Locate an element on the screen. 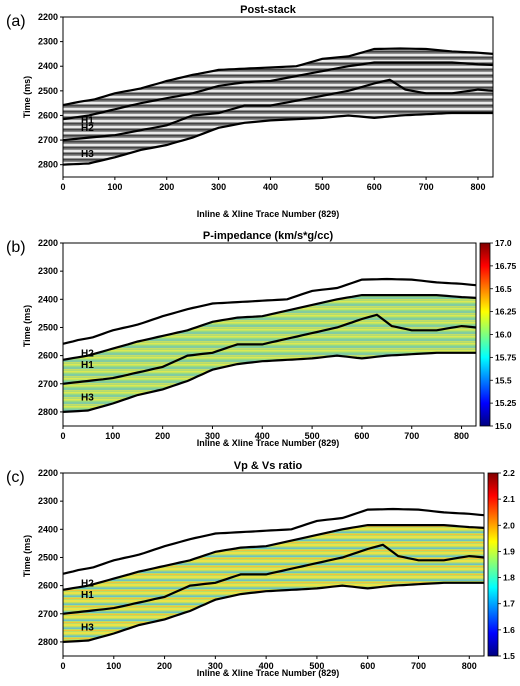 This screenshot has height=686, width=520. colorbar-tick-label: 2.0 is located at coordinates (509, 525).